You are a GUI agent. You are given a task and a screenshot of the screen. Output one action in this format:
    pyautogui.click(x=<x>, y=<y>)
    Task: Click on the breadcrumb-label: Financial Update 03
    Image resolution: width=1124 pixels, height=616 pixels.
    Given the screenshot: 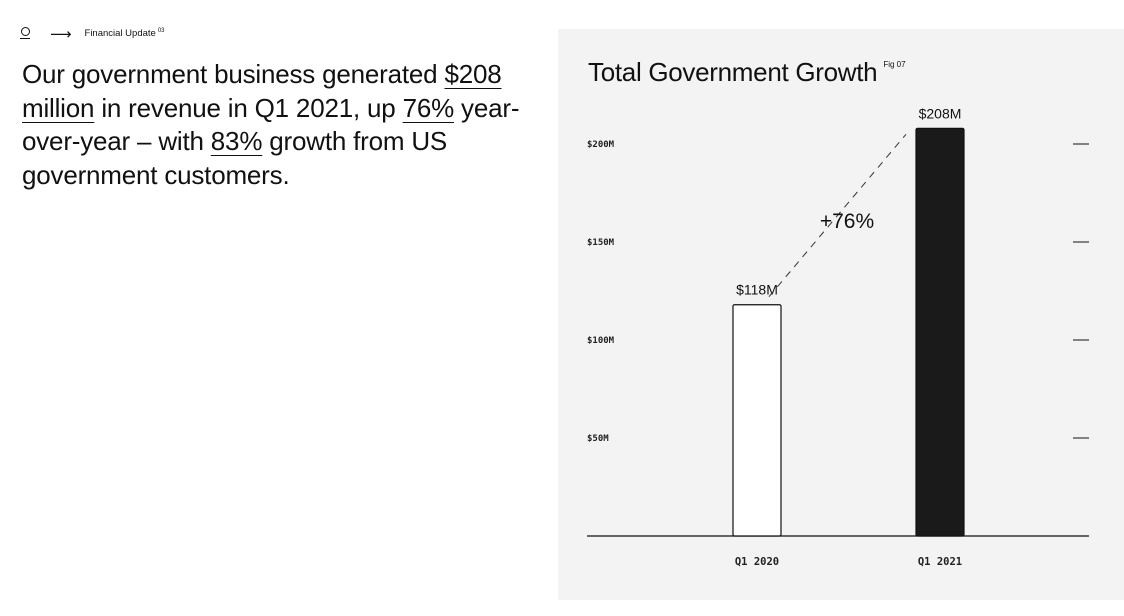 What is the action you would take?
    pyautogui.click(x=124, y=34)
    